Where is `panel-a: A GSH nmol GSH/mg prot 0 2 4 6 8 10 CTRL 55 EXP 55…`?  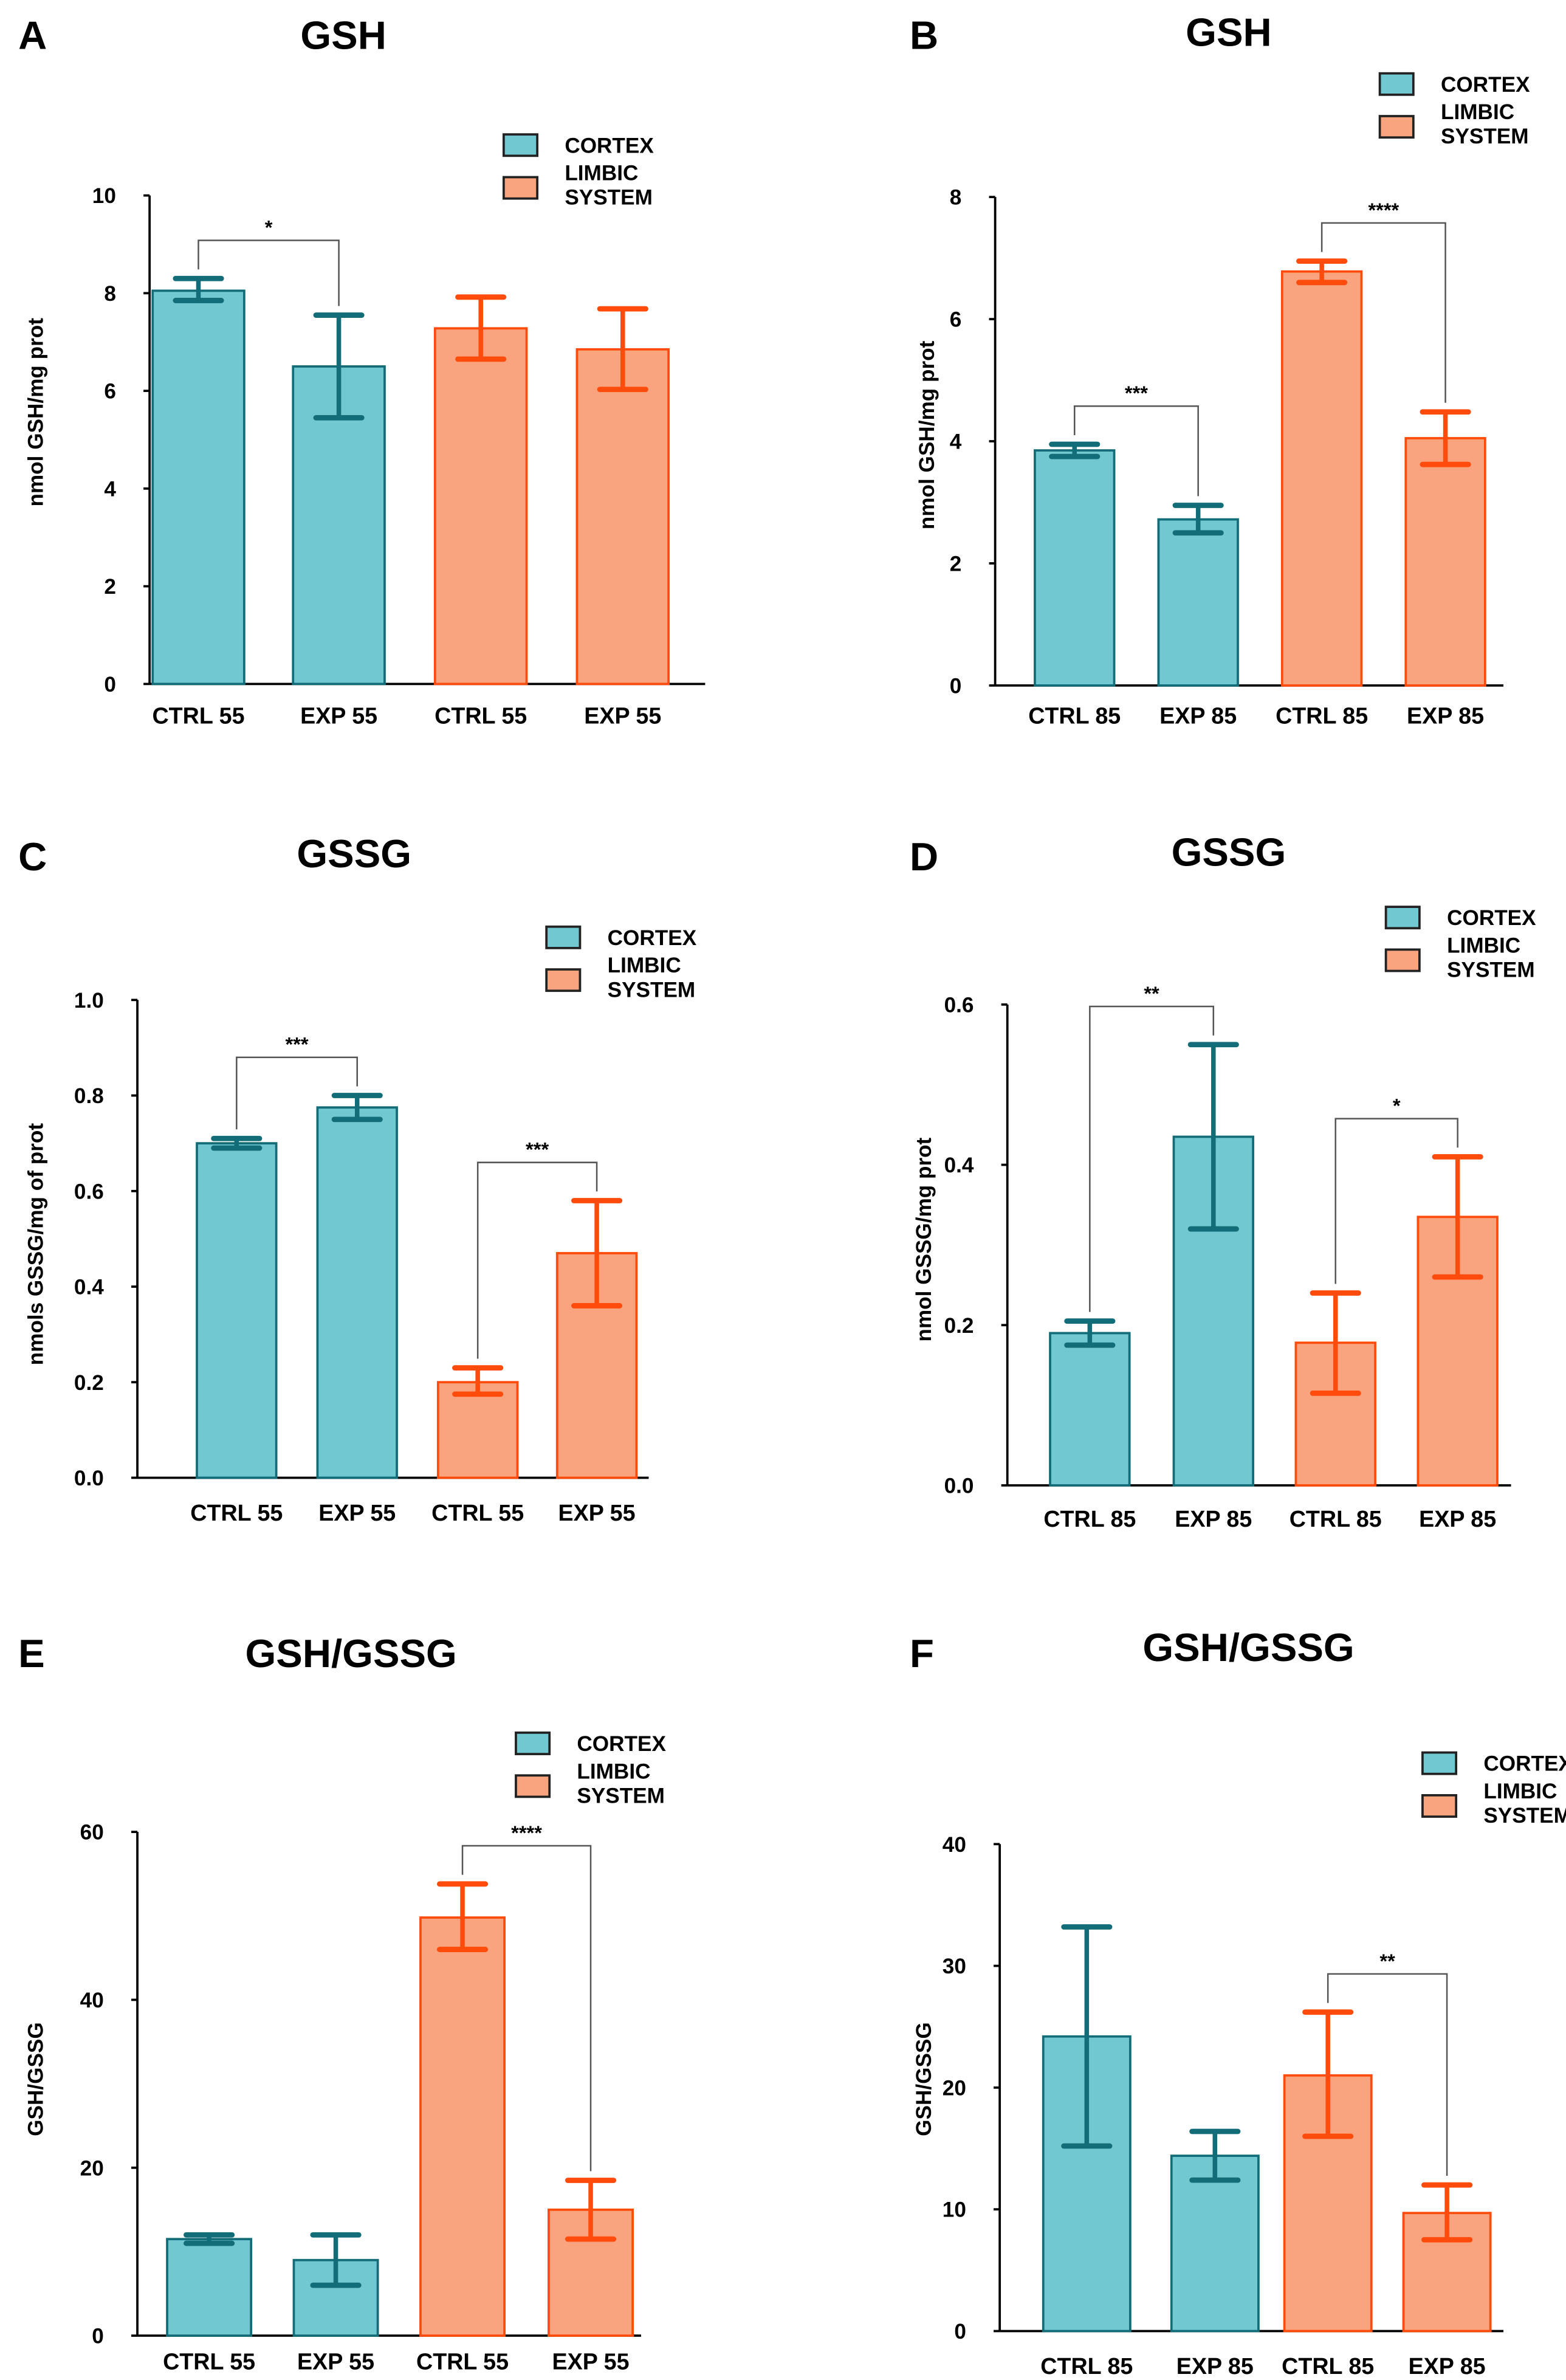 panel-a: A GSH nmol GSH/mg prot 0 2 4 6 8 10 CTRL 55 EXP 55… is located at coordinates (362, 371).